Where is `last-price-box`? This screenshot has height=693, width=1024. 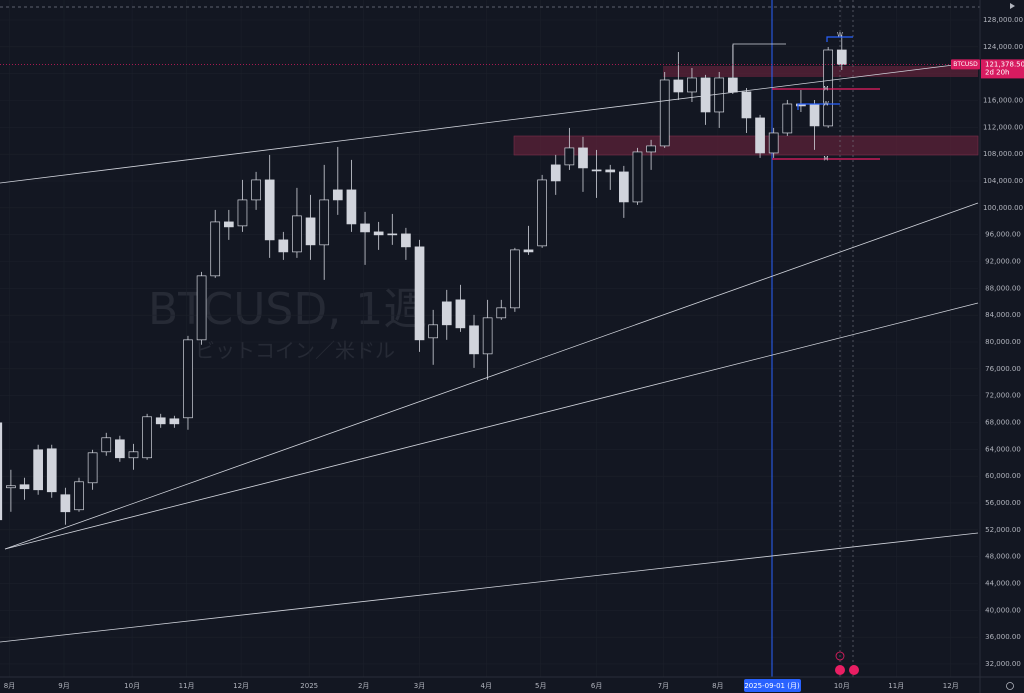 last-price-box is located at coordinates (1002, 69).